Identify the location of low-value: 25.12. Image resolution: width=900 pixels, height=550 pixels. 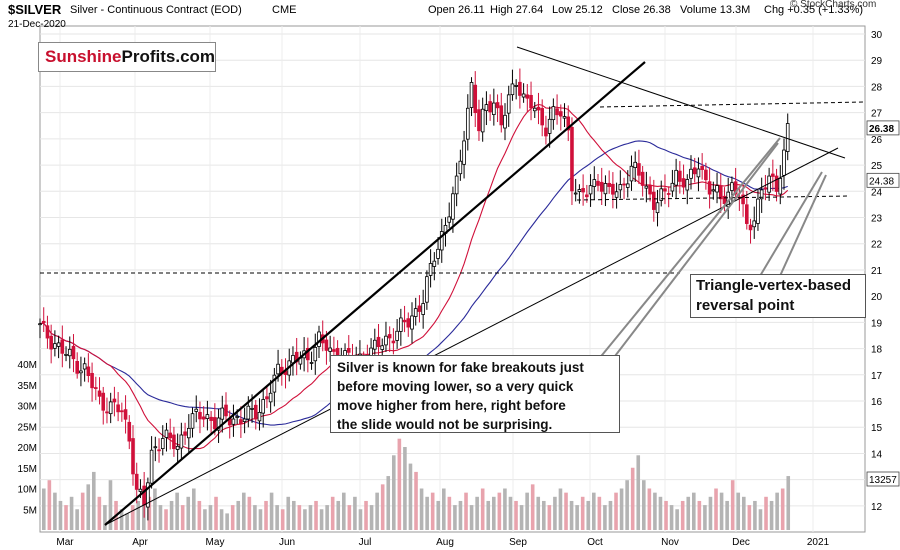
(589, 10).